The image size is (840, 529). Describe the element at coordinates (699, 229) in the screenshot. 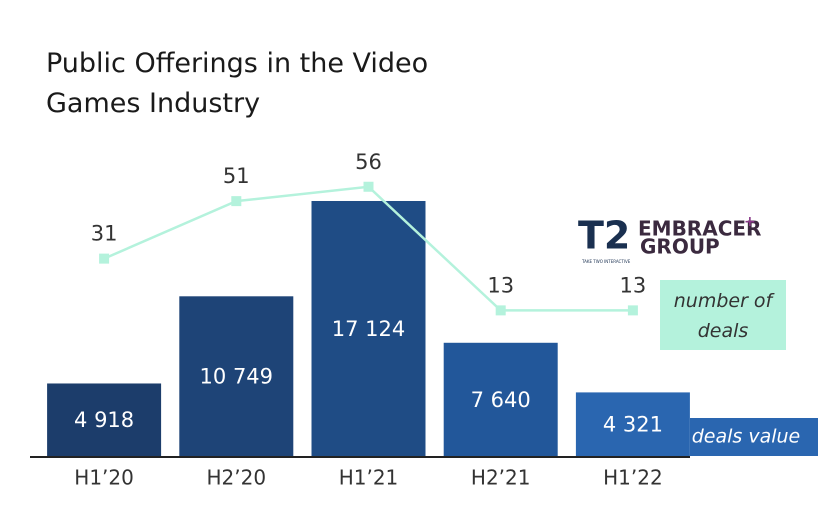

I see `logo-embracer: EMBRACER` at that location.